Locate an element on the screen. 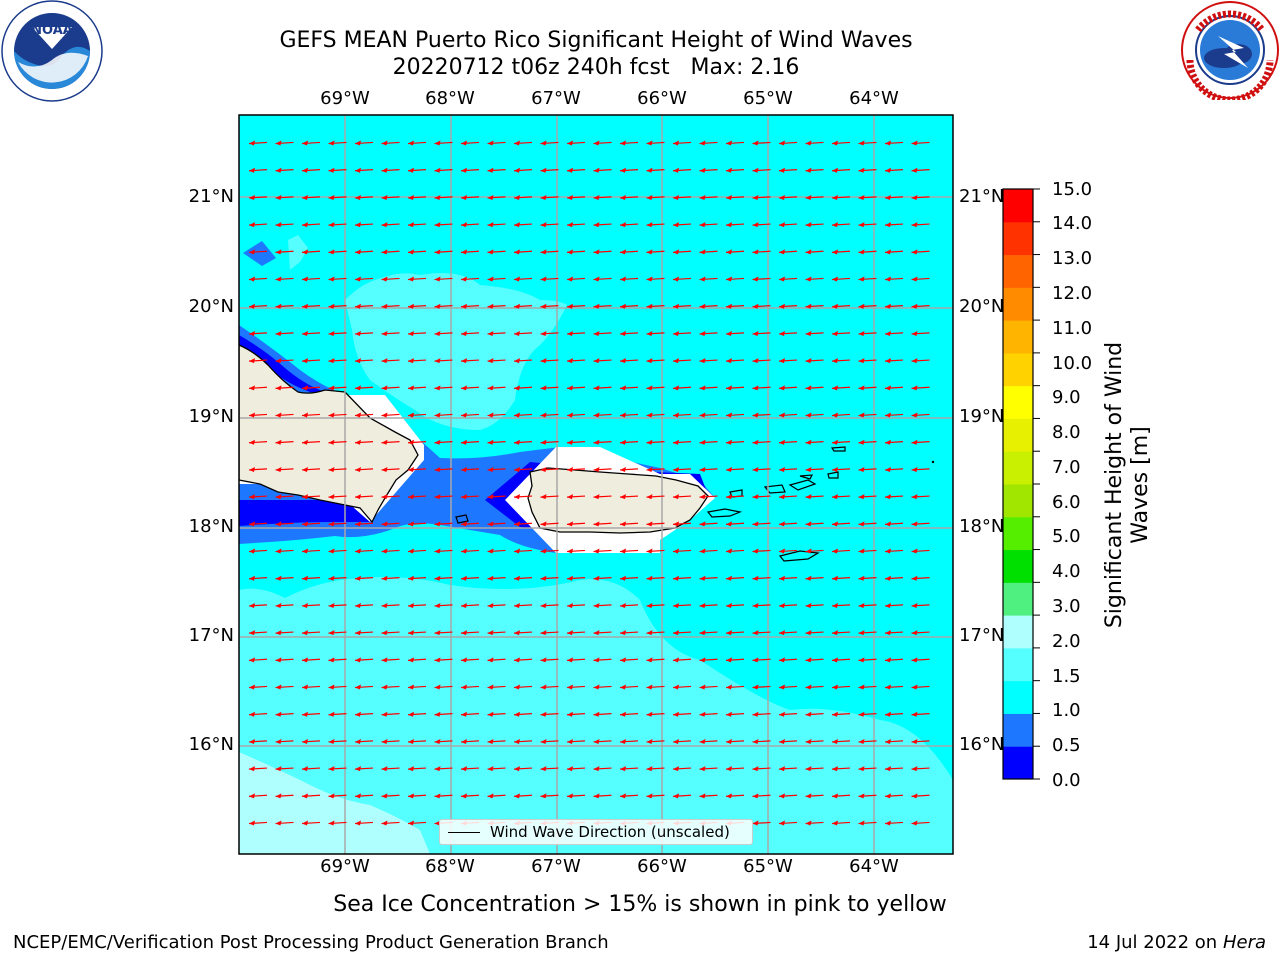  land-puerto-rico is located at coordinates (618, 500).